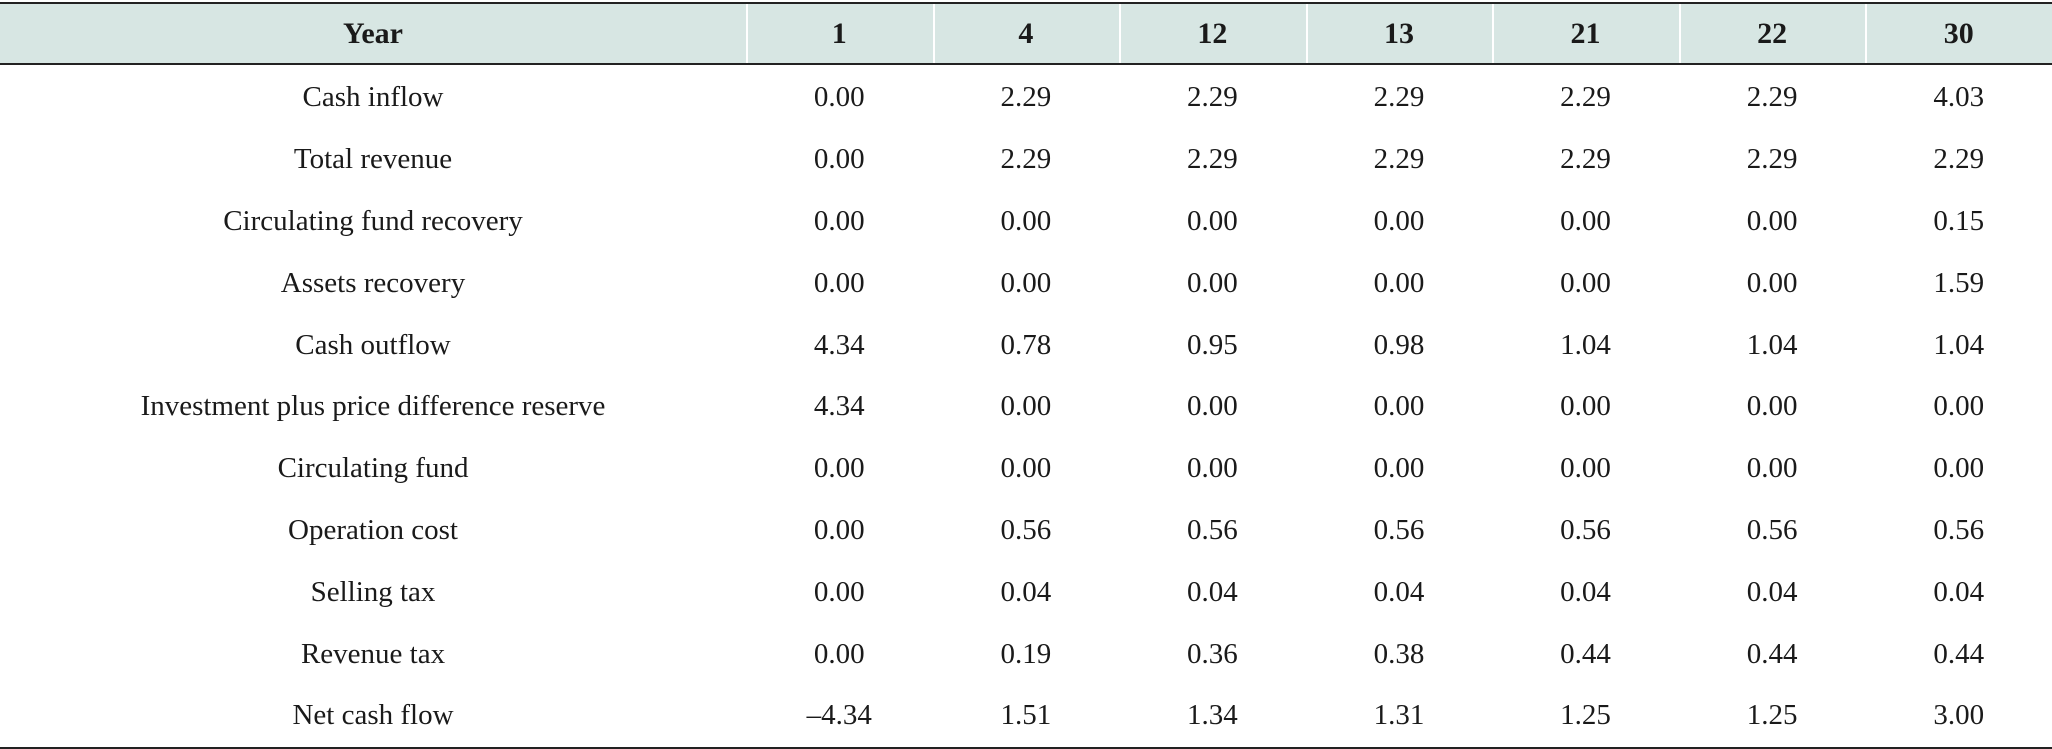 The height and width of the screenshot is (749, 2052). I want to click on column-header-year: Year, so click(373, 33).